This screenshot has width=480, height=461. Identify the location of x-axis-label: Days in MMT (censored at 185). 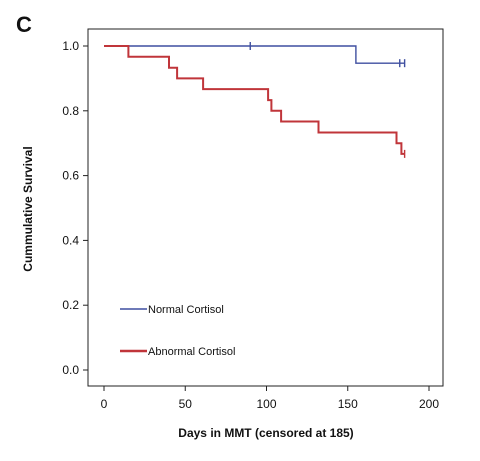
(265, 433).